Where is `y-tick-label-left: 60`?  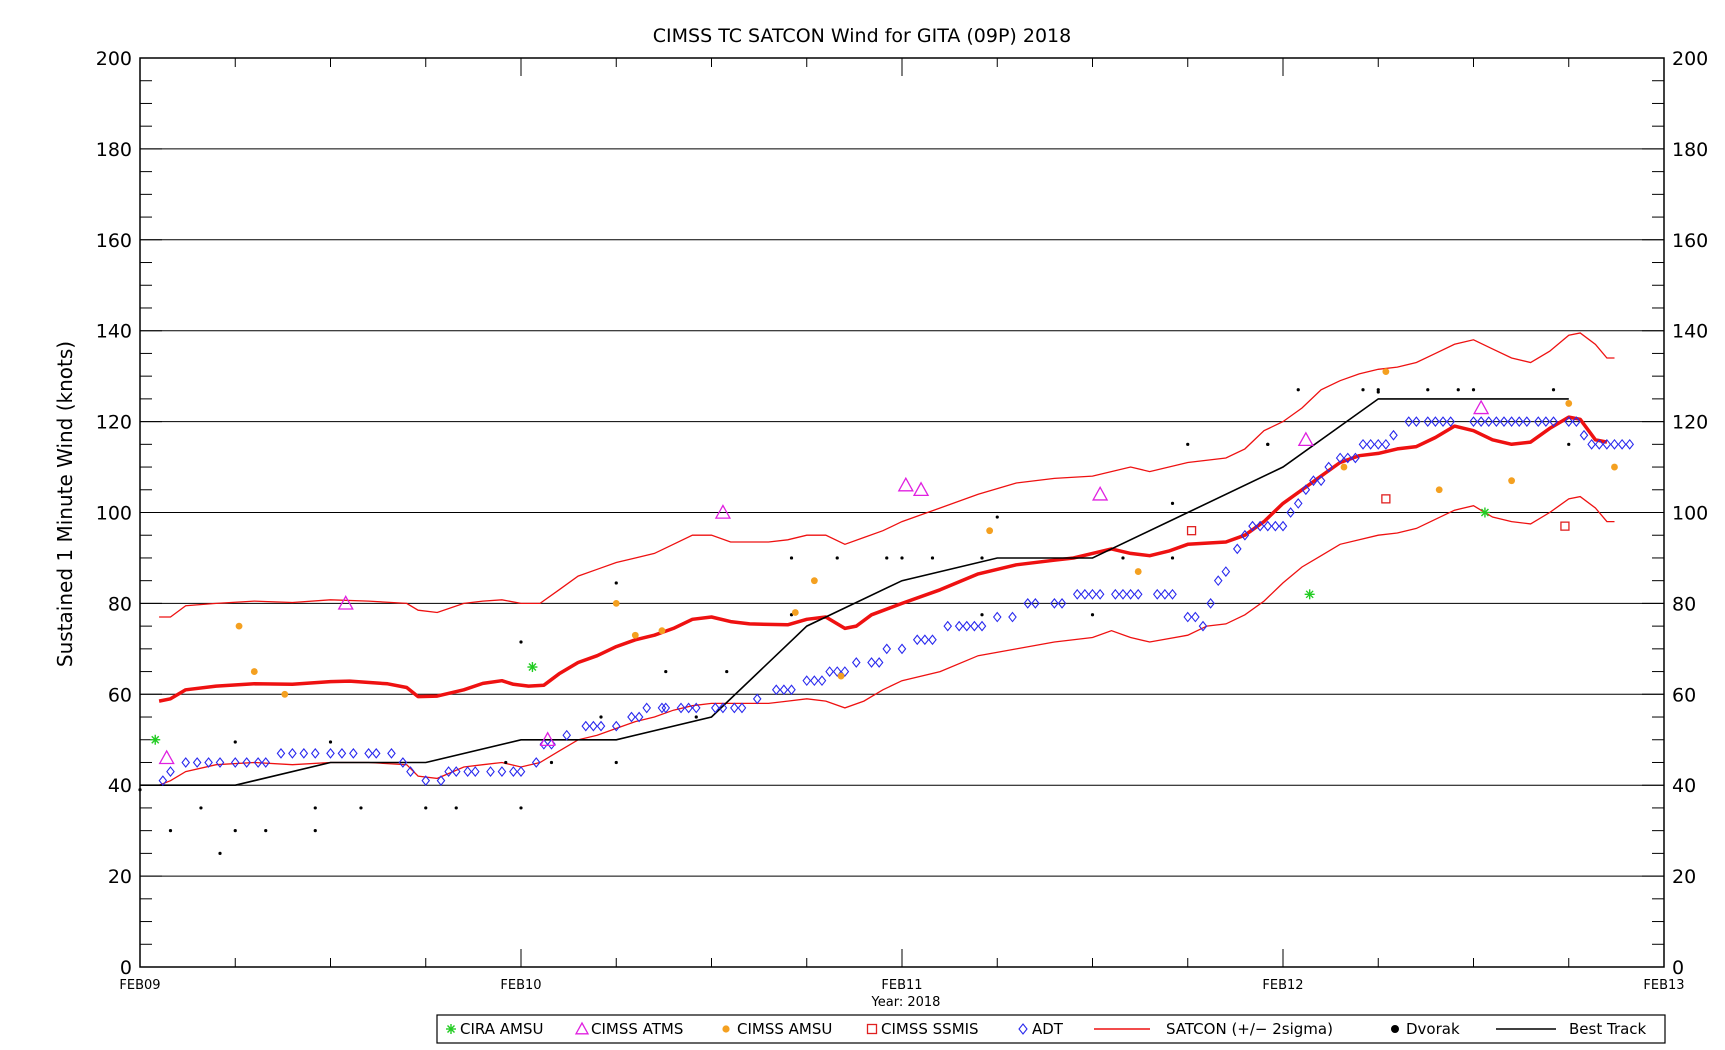
y-tick-label-left: 60 is located at coordinates (120, 695).